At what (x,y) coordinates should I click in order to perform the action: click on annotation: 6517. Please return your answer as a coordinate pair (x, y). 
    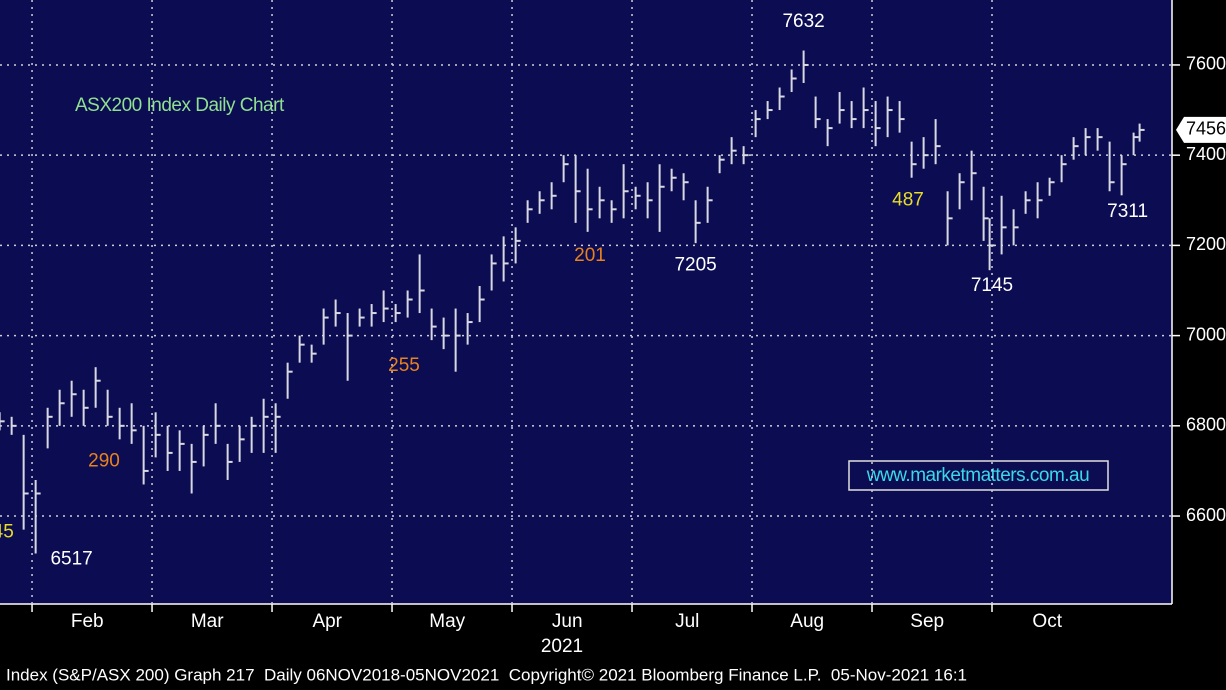
    Looking at the image, I should click on (71, 558).